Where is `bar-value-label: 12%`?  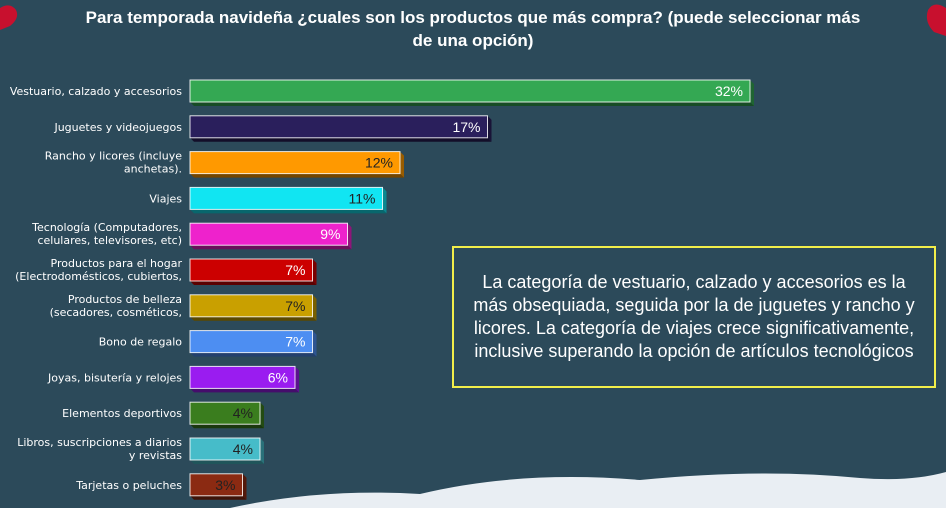 bar-value-label: 12% is located at coordinates (379, 163).